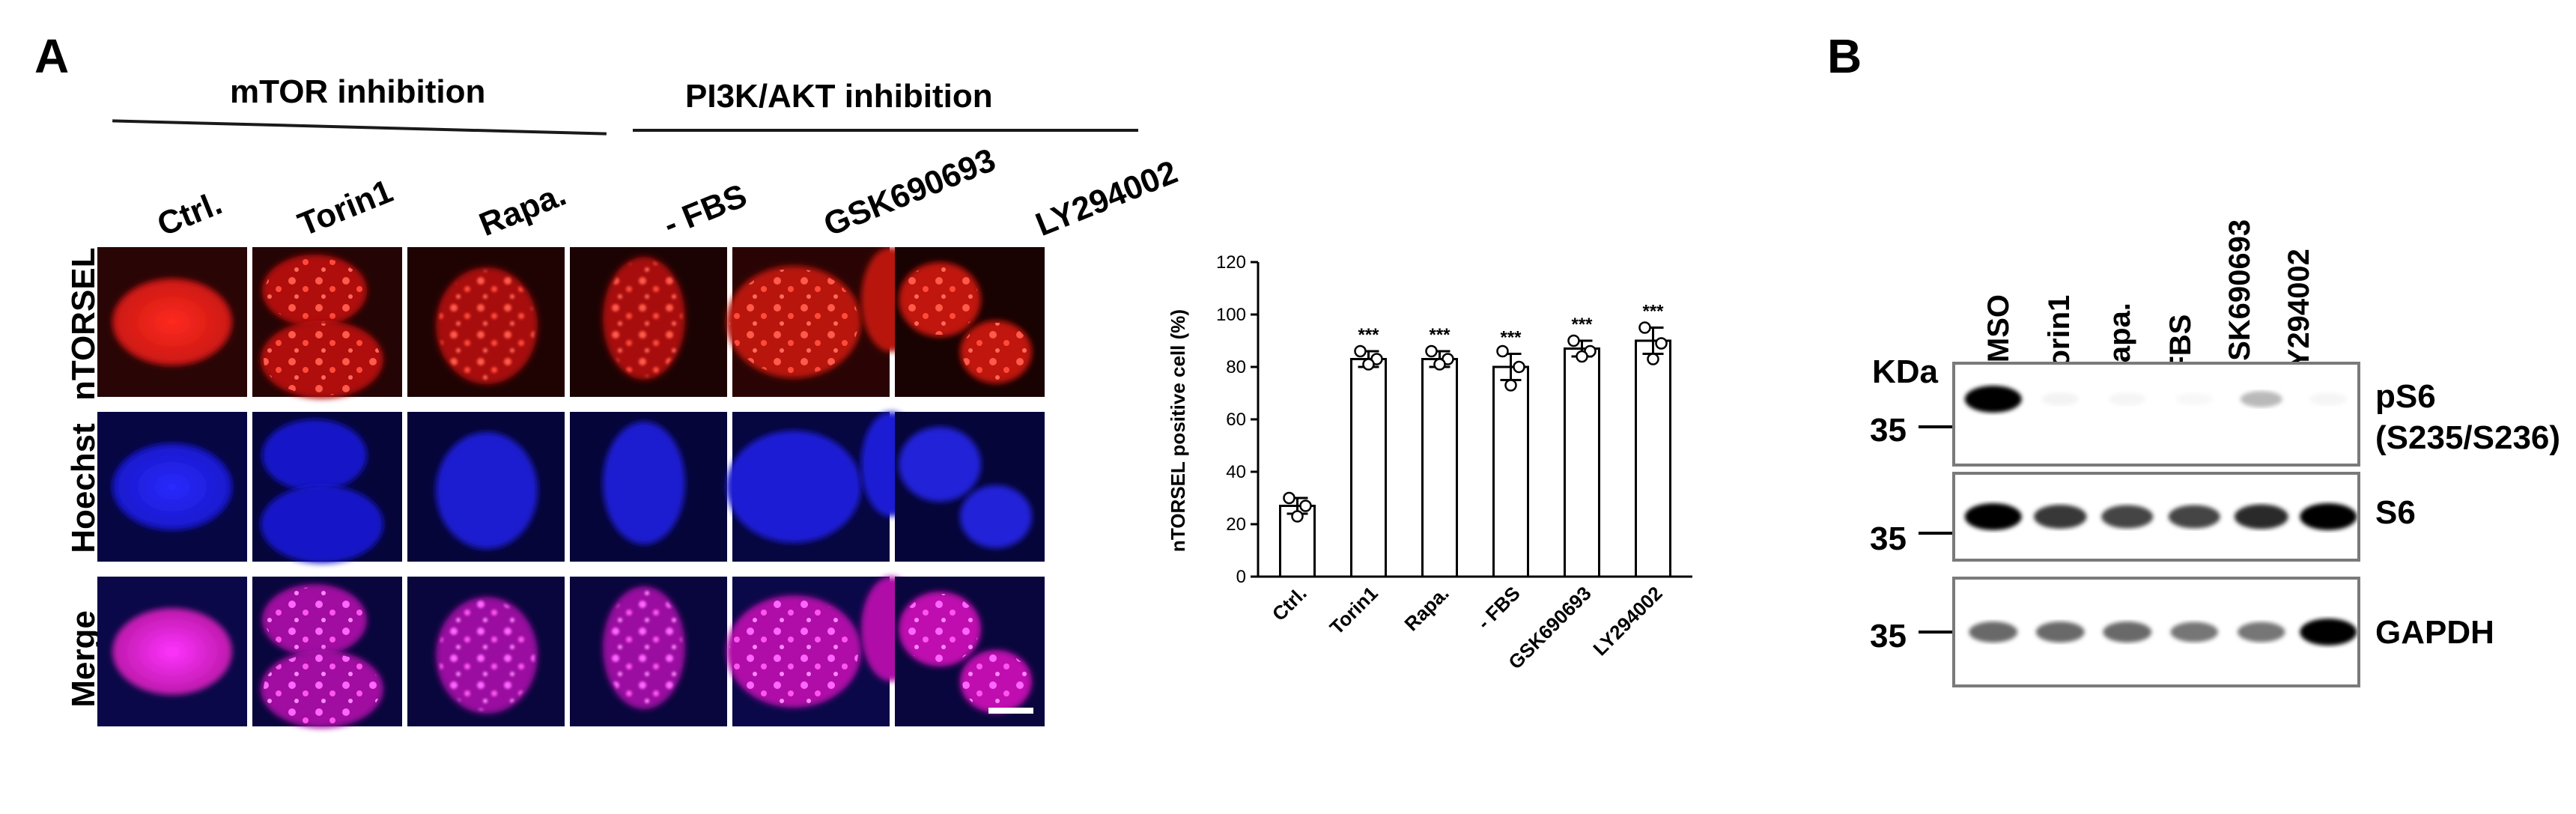  I want to click on scale-bar, so click(1010, 711).